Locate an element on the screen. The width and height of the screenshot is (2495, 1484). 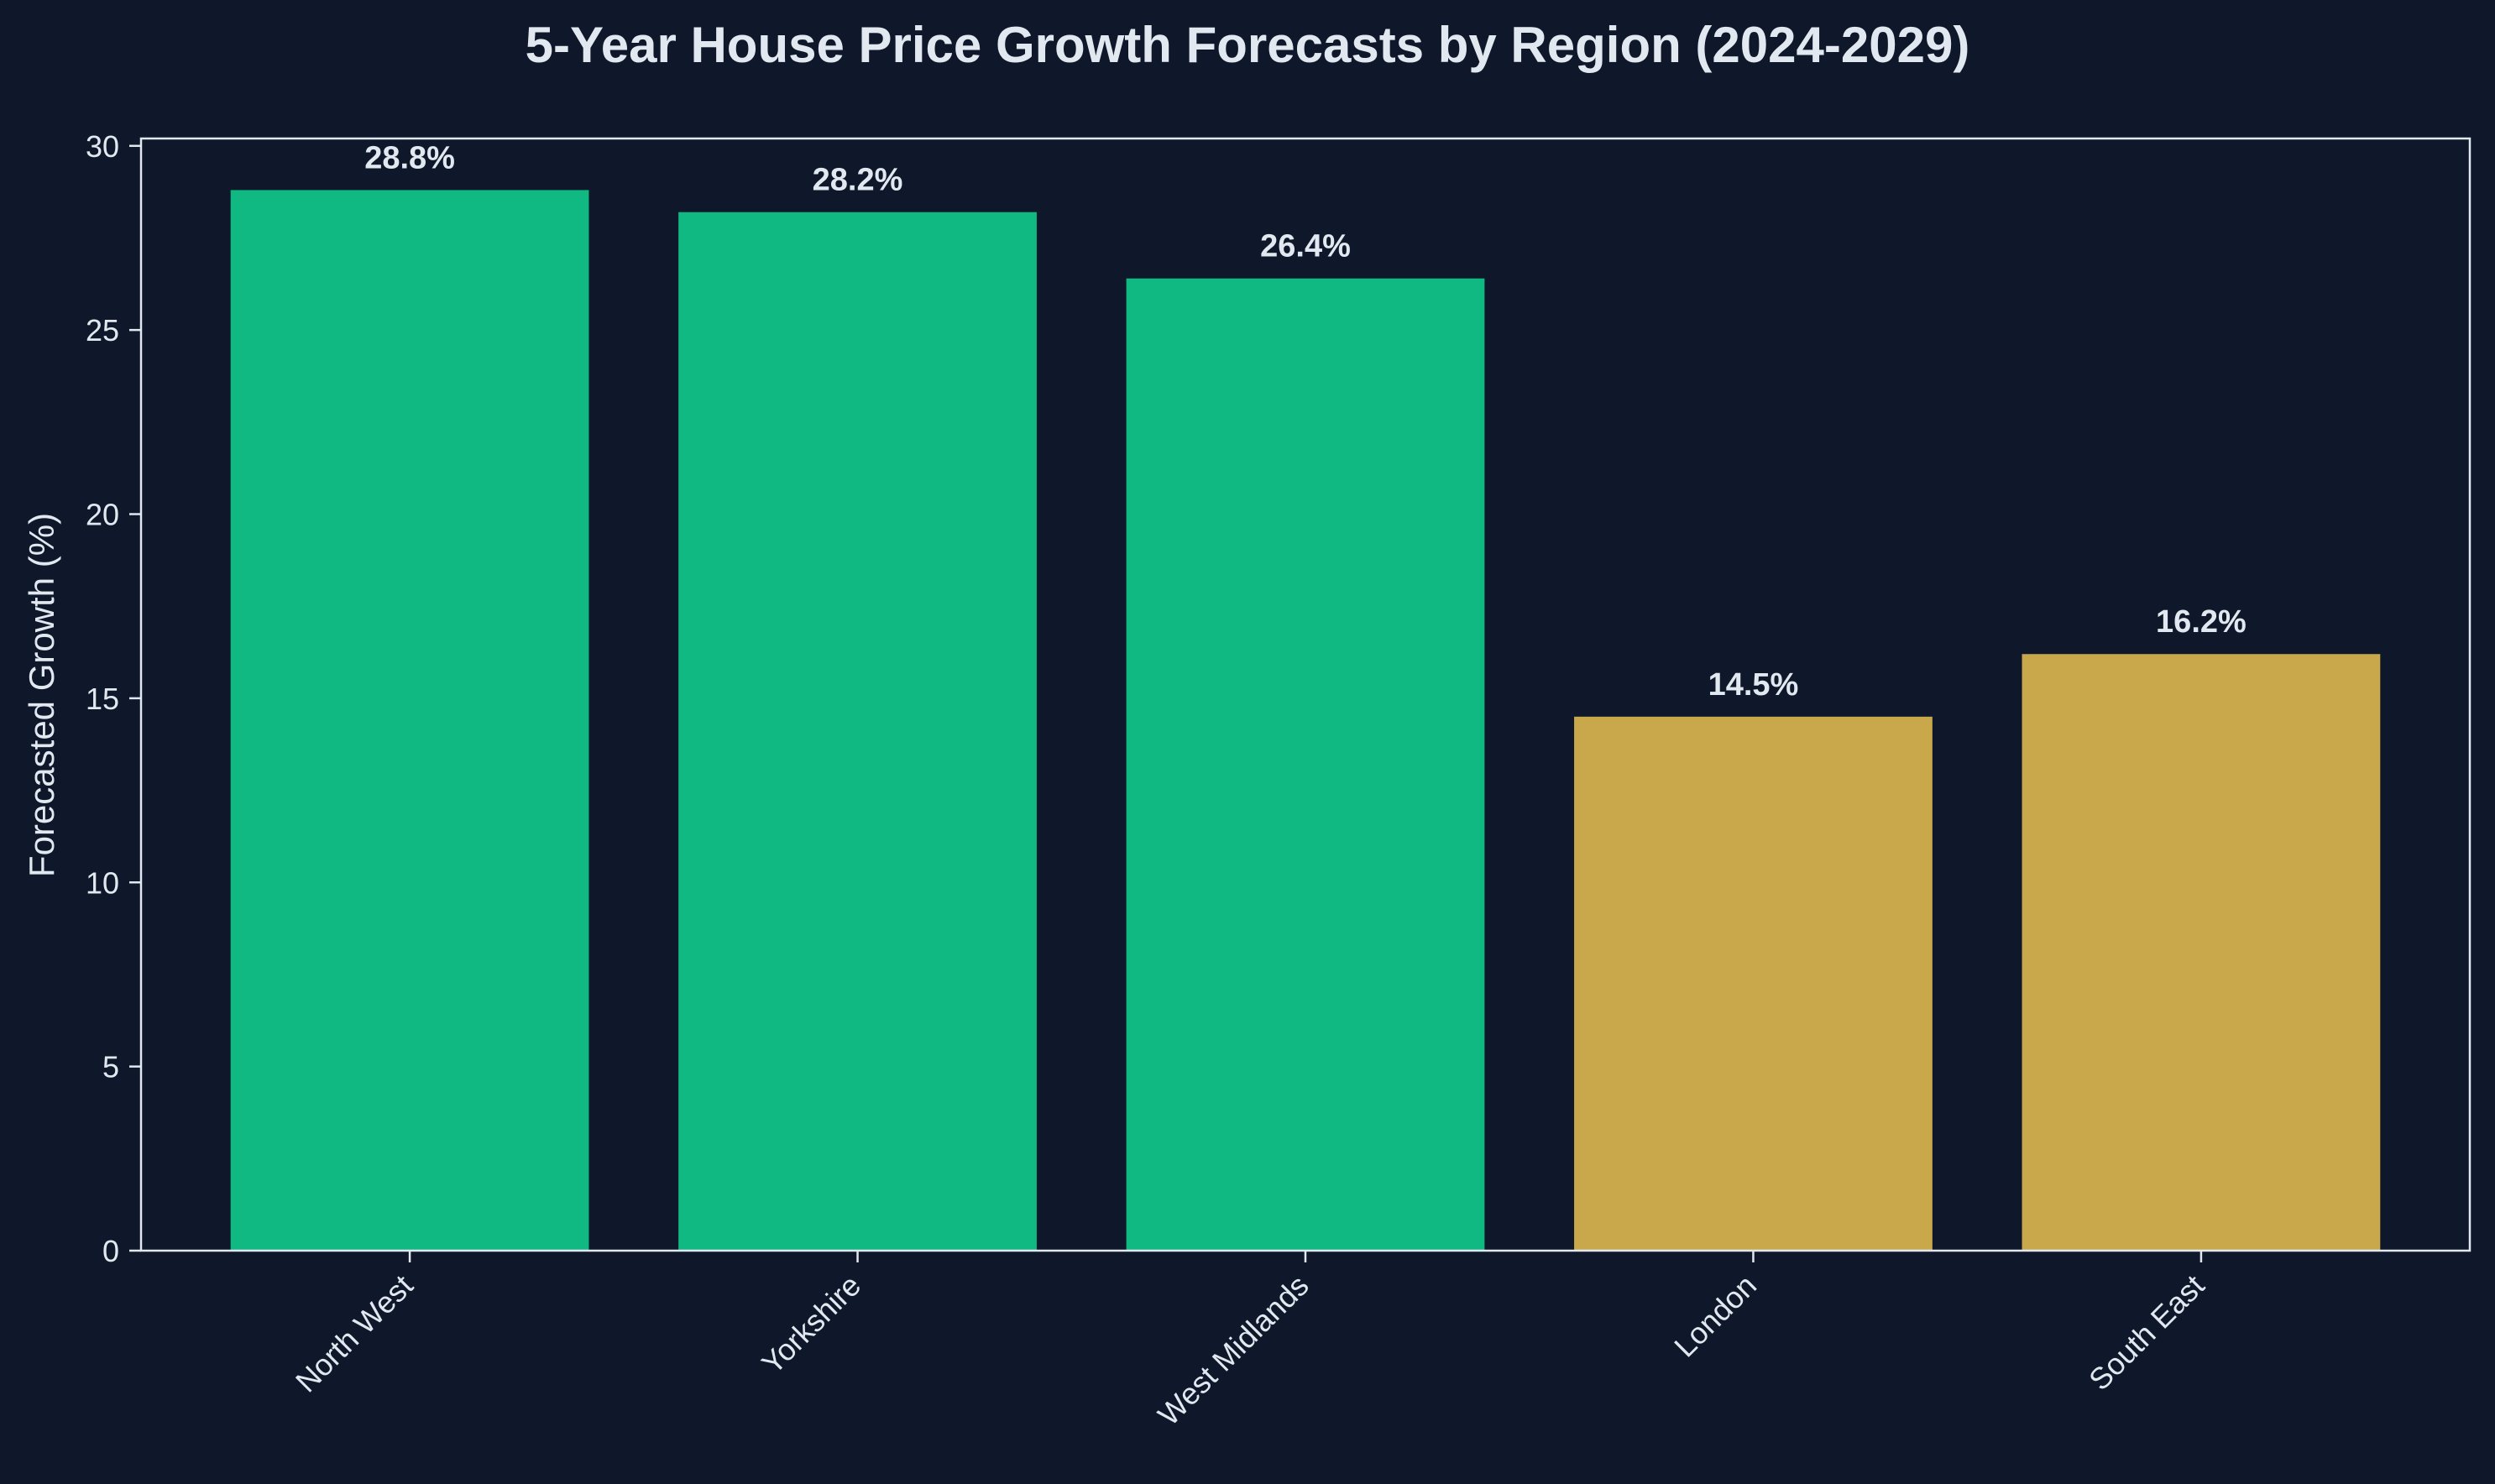
bar-london is located at coordinates (1753, 983).